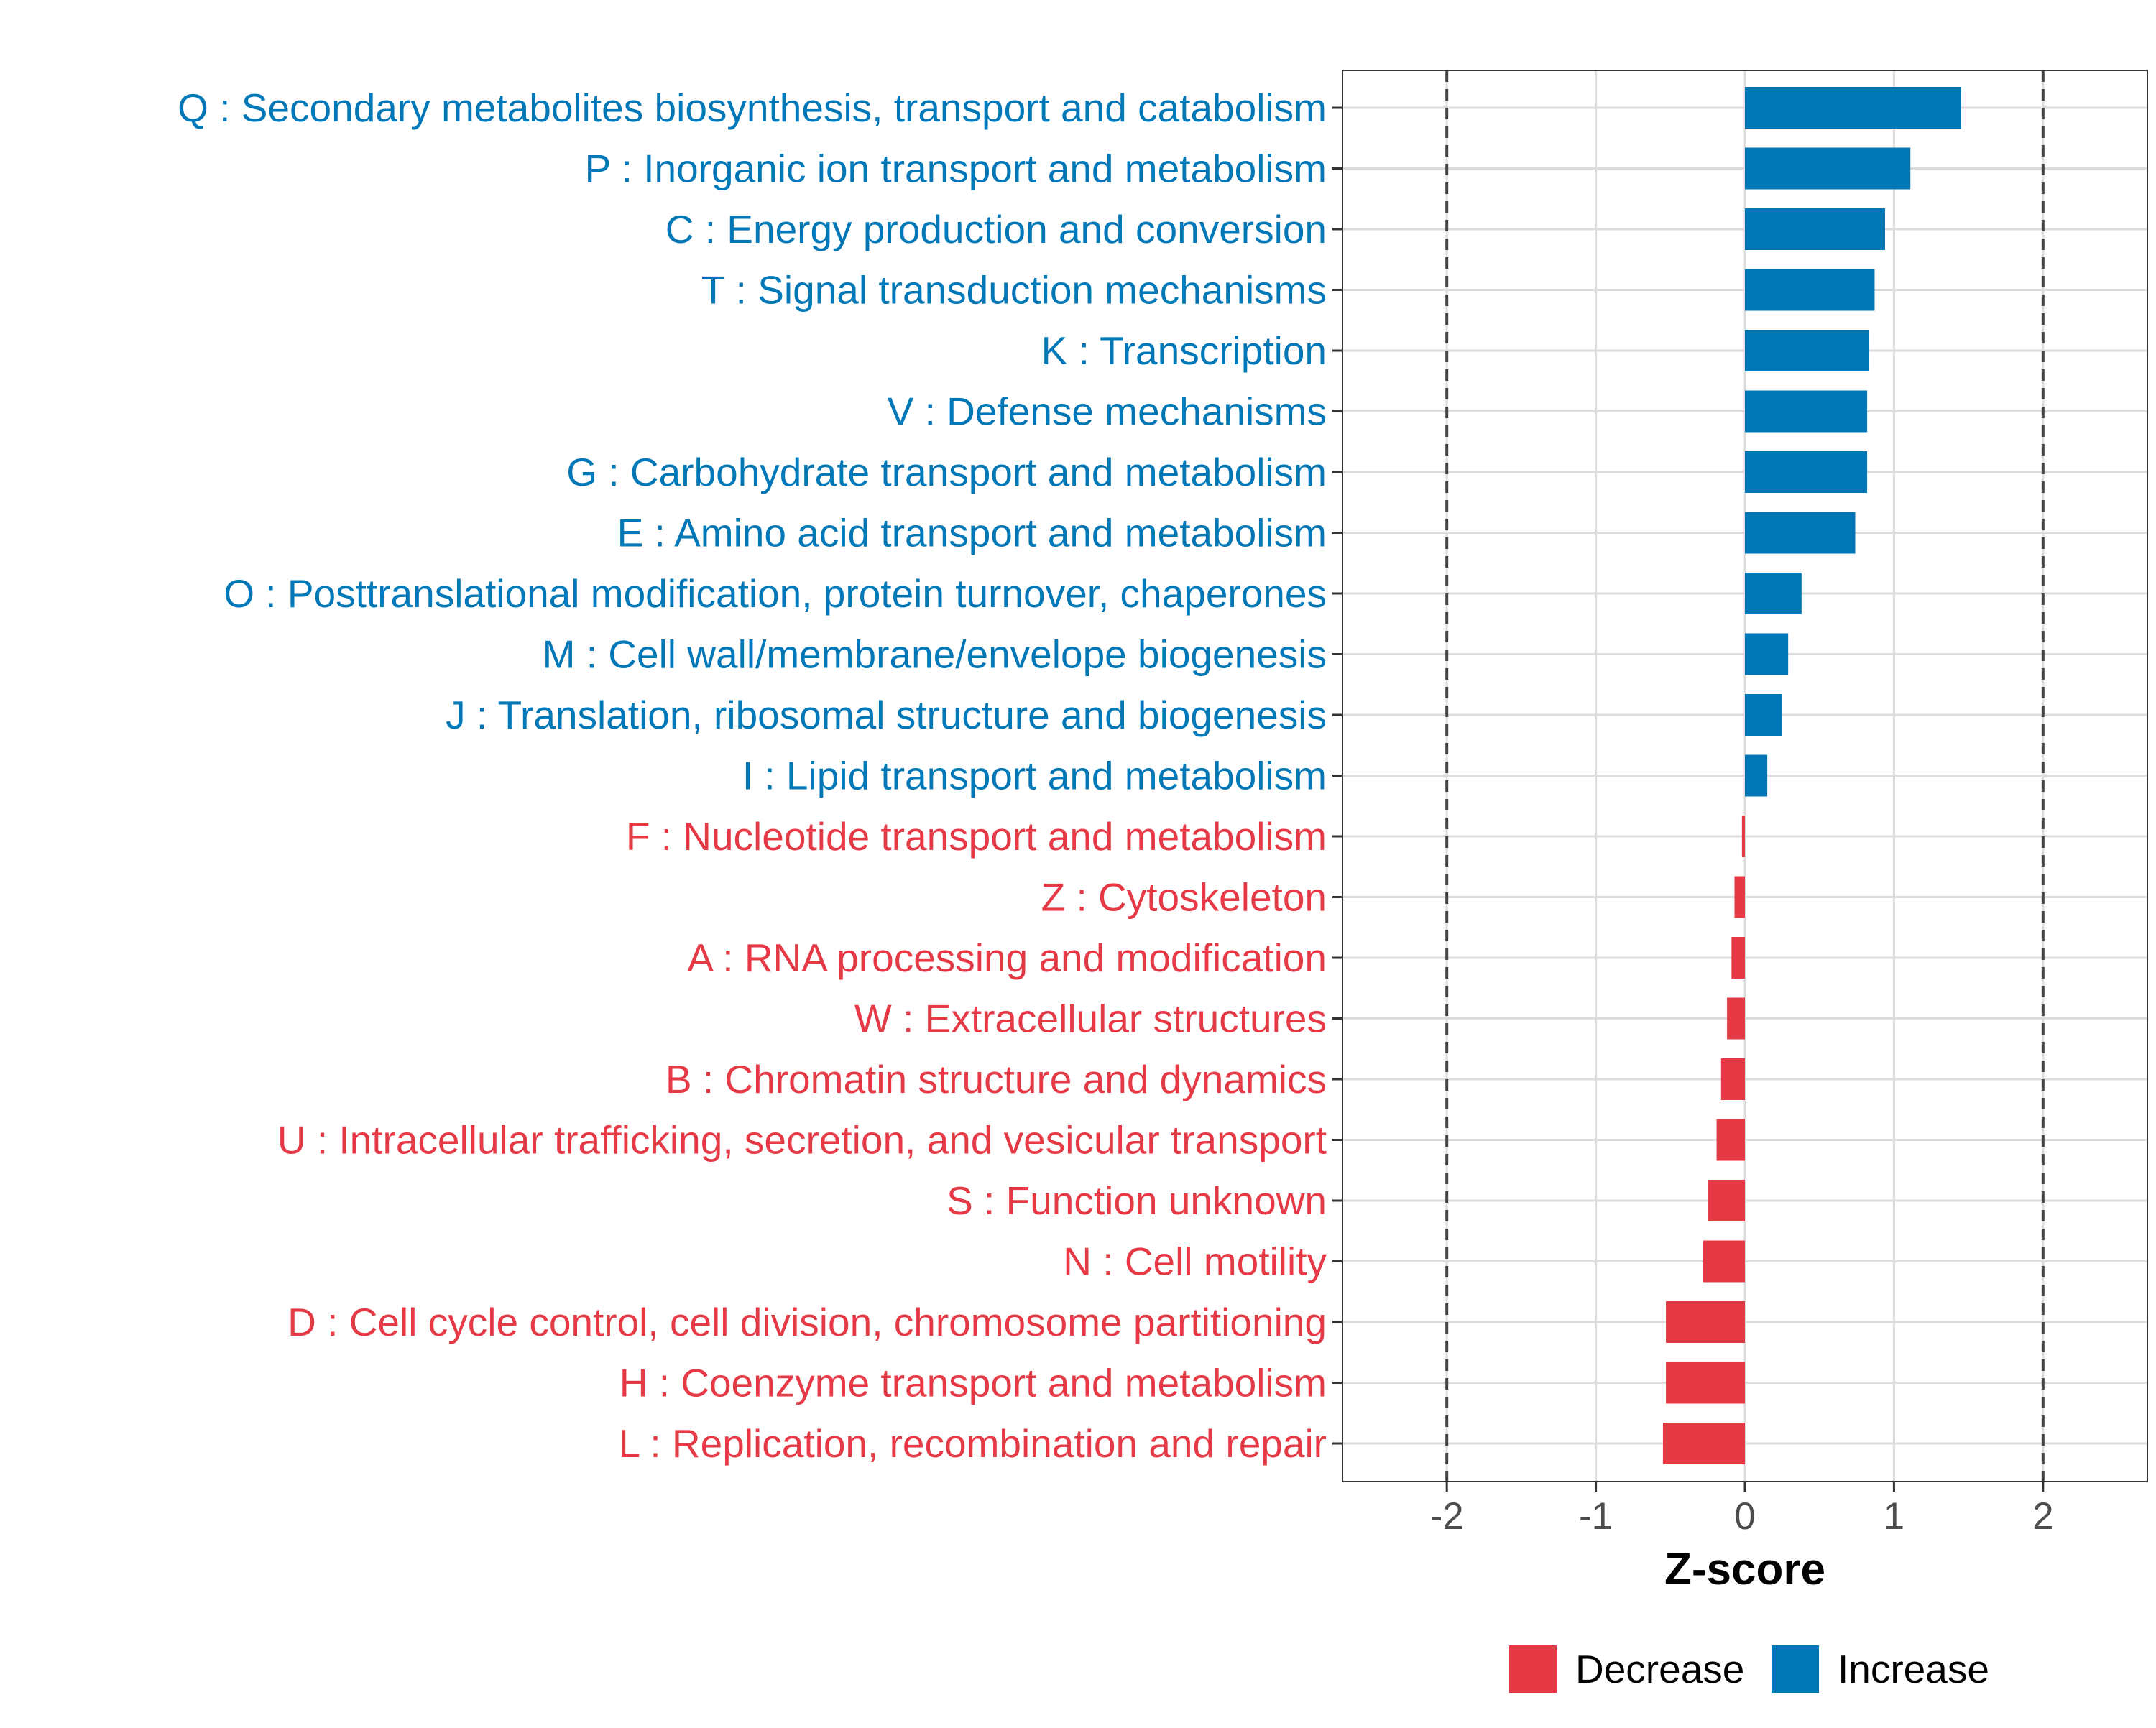 This screenshot has width=2156, height=1728. What do you see at coordinates (1136, 1200) in the screenshot?
I see `y-tick-label: S : Function unknown` at bounding box center [1136, 1200].